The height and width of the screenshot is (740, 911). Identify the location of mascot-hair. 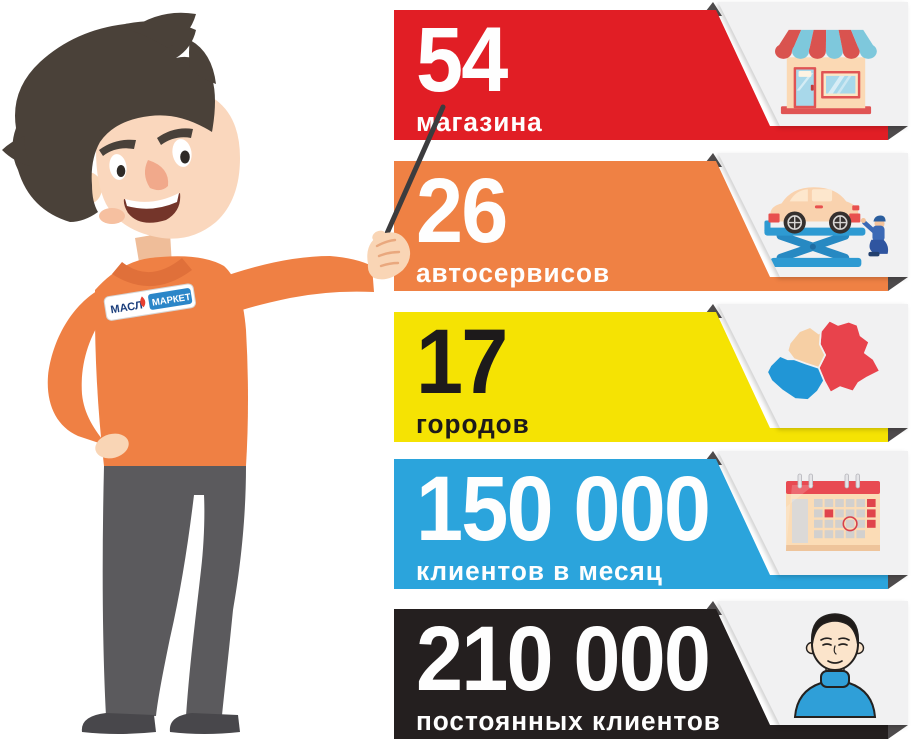
(114, 121).